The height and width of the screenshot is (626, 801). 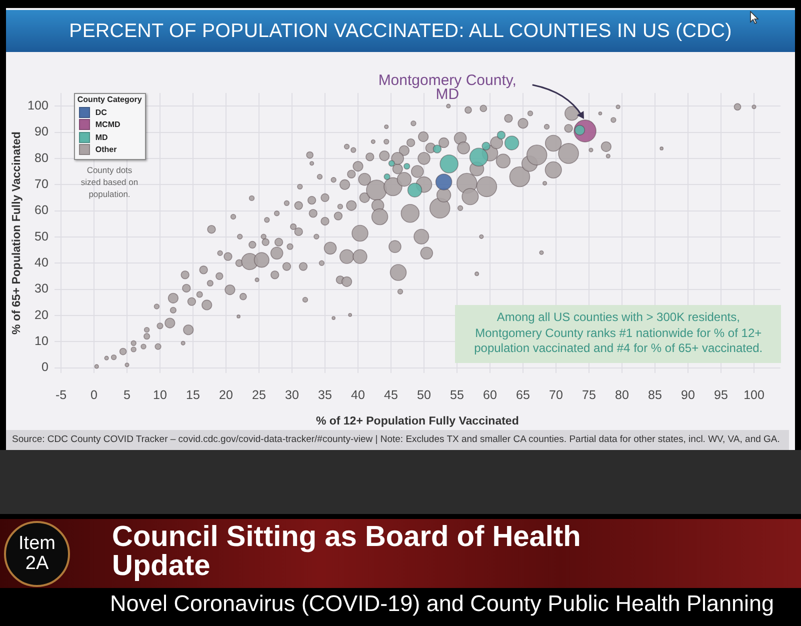 What do you see at coordinates (589, 395) in the screenshot?
I see `x-tick-label: 75` at bounding box center [589, 395].